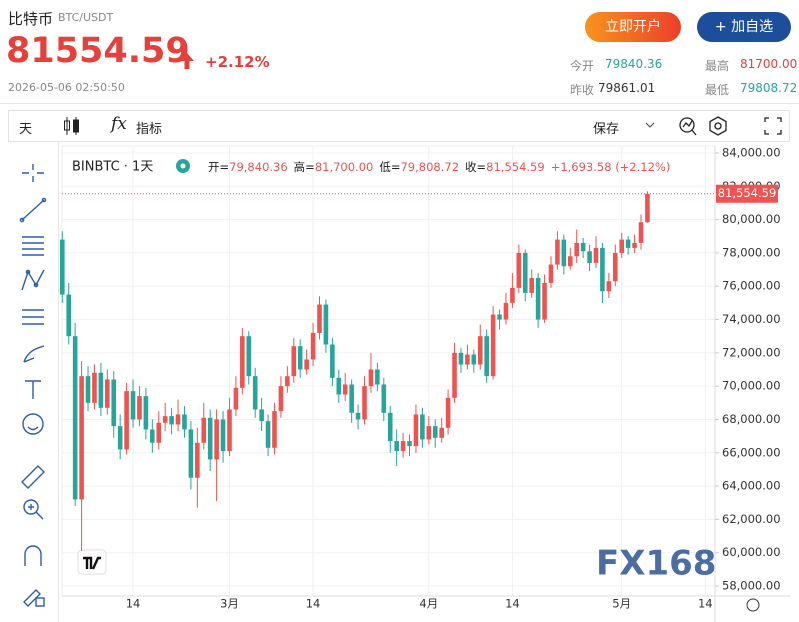 The height and width of the screenshot is (622, 799). I want to click on stat-label: 昨收, so click(582, 90).